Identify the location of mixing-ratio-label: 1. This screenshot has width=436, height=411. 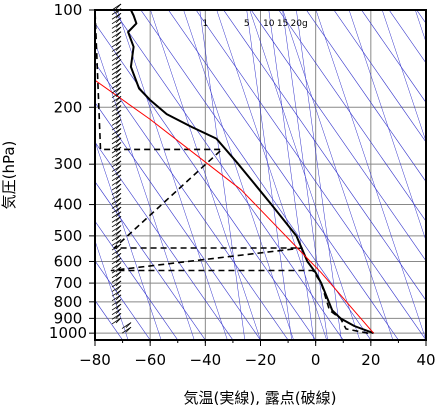
(205, 24).